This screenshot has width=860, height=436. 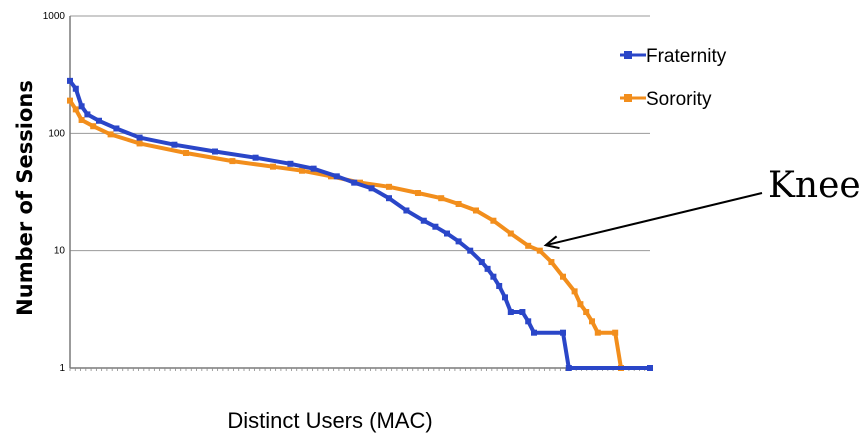 I want to click on annotation-arrow, so click(x=654, y=219).